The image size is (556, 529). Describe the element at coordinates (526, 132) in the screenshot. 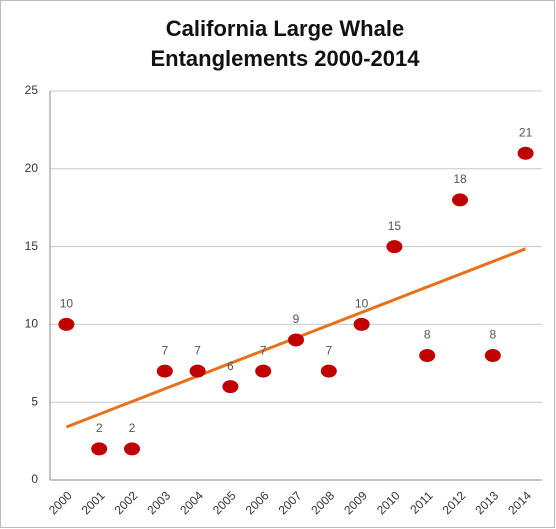

I see `data-label: 21` at that location.